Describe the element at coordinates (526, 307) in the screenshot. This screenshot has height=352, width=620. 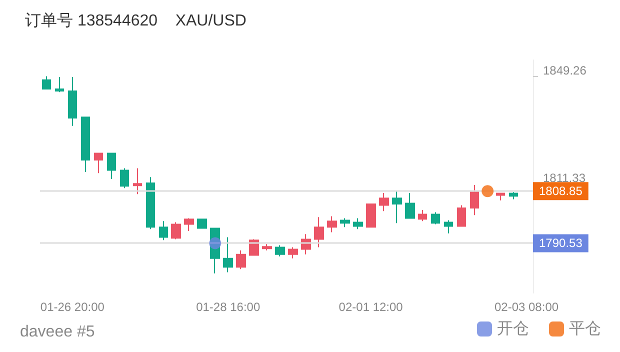
I see `x-tick-label: 02-03 08:00` at that location.